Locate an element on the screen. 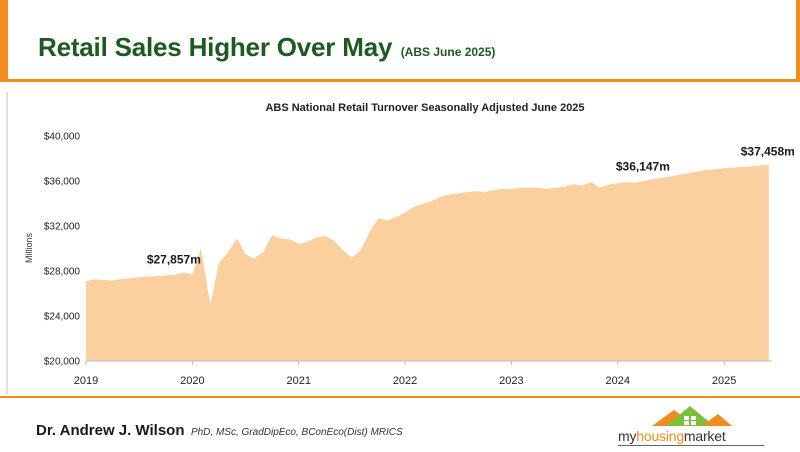 The width and height of the screenshot is (800, 452). footer-divider is located at coordinates (400, 397).